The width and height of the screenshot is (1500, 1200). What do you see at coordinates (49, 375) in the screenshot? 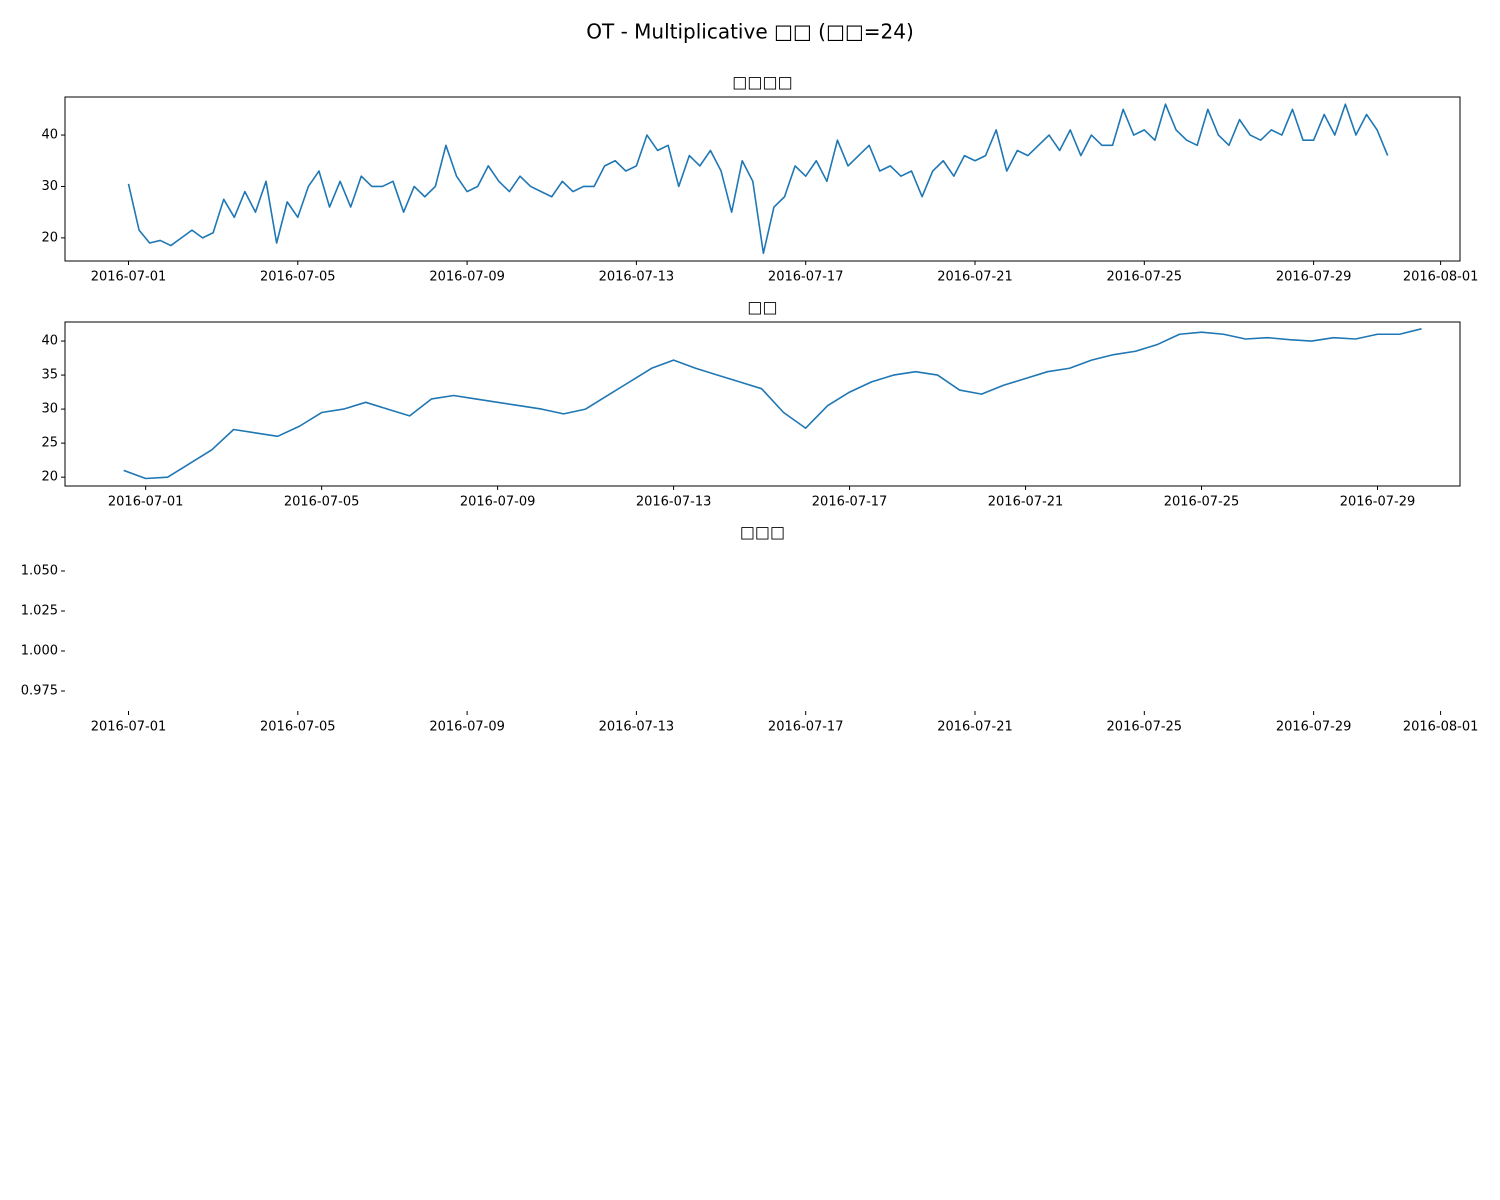
I see `y-tick-label: 35` at bounding box center [49, 375].